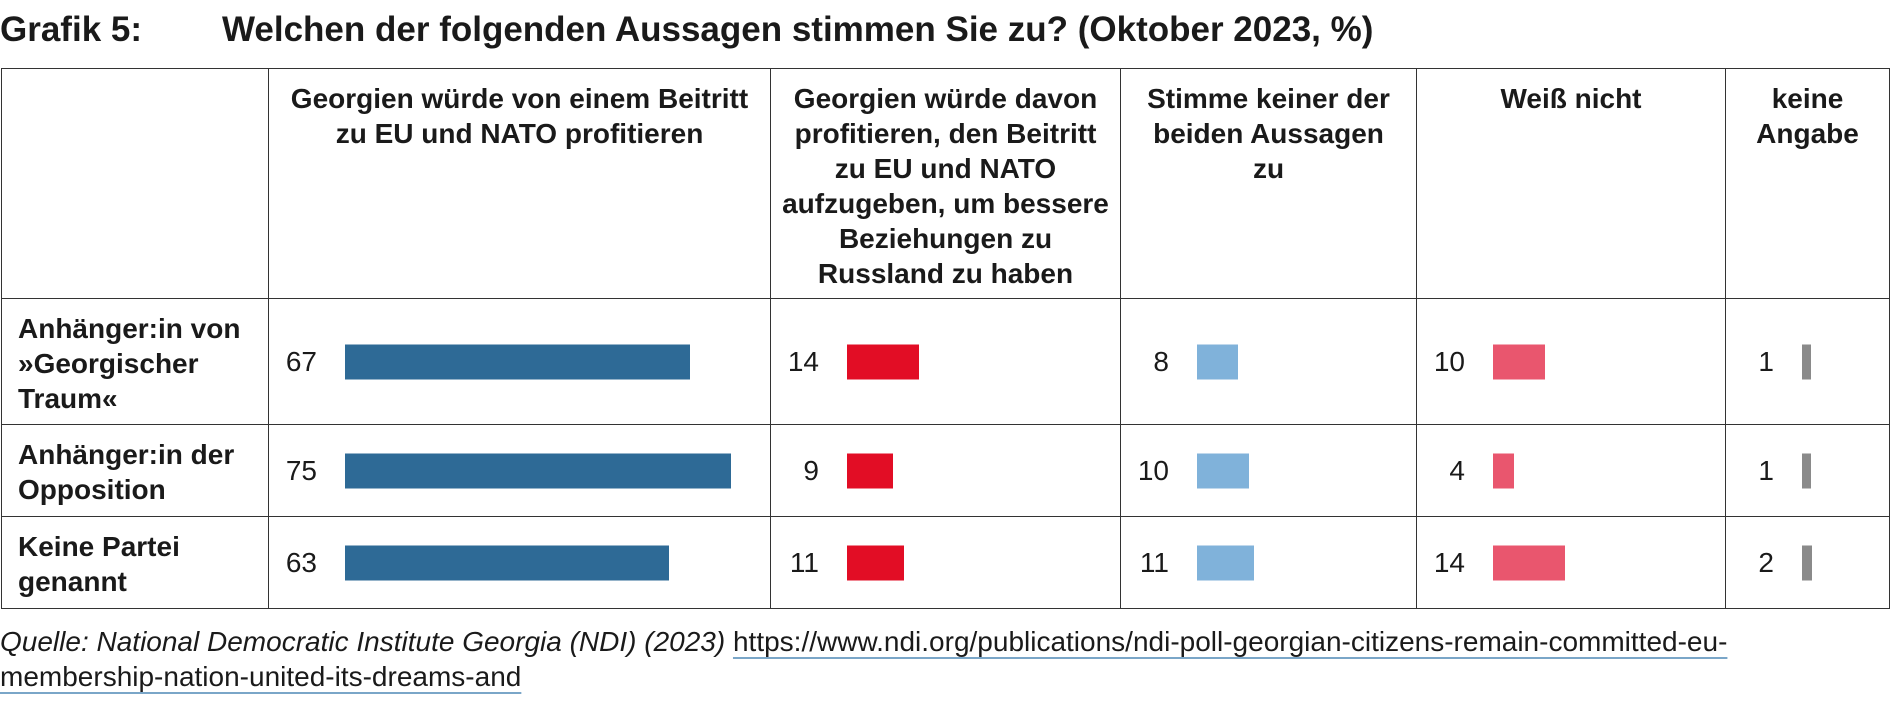 The width and height of the screenshot is (1890, 708). I want to click on cell-r1-c4: 1, so click(1807, 470).